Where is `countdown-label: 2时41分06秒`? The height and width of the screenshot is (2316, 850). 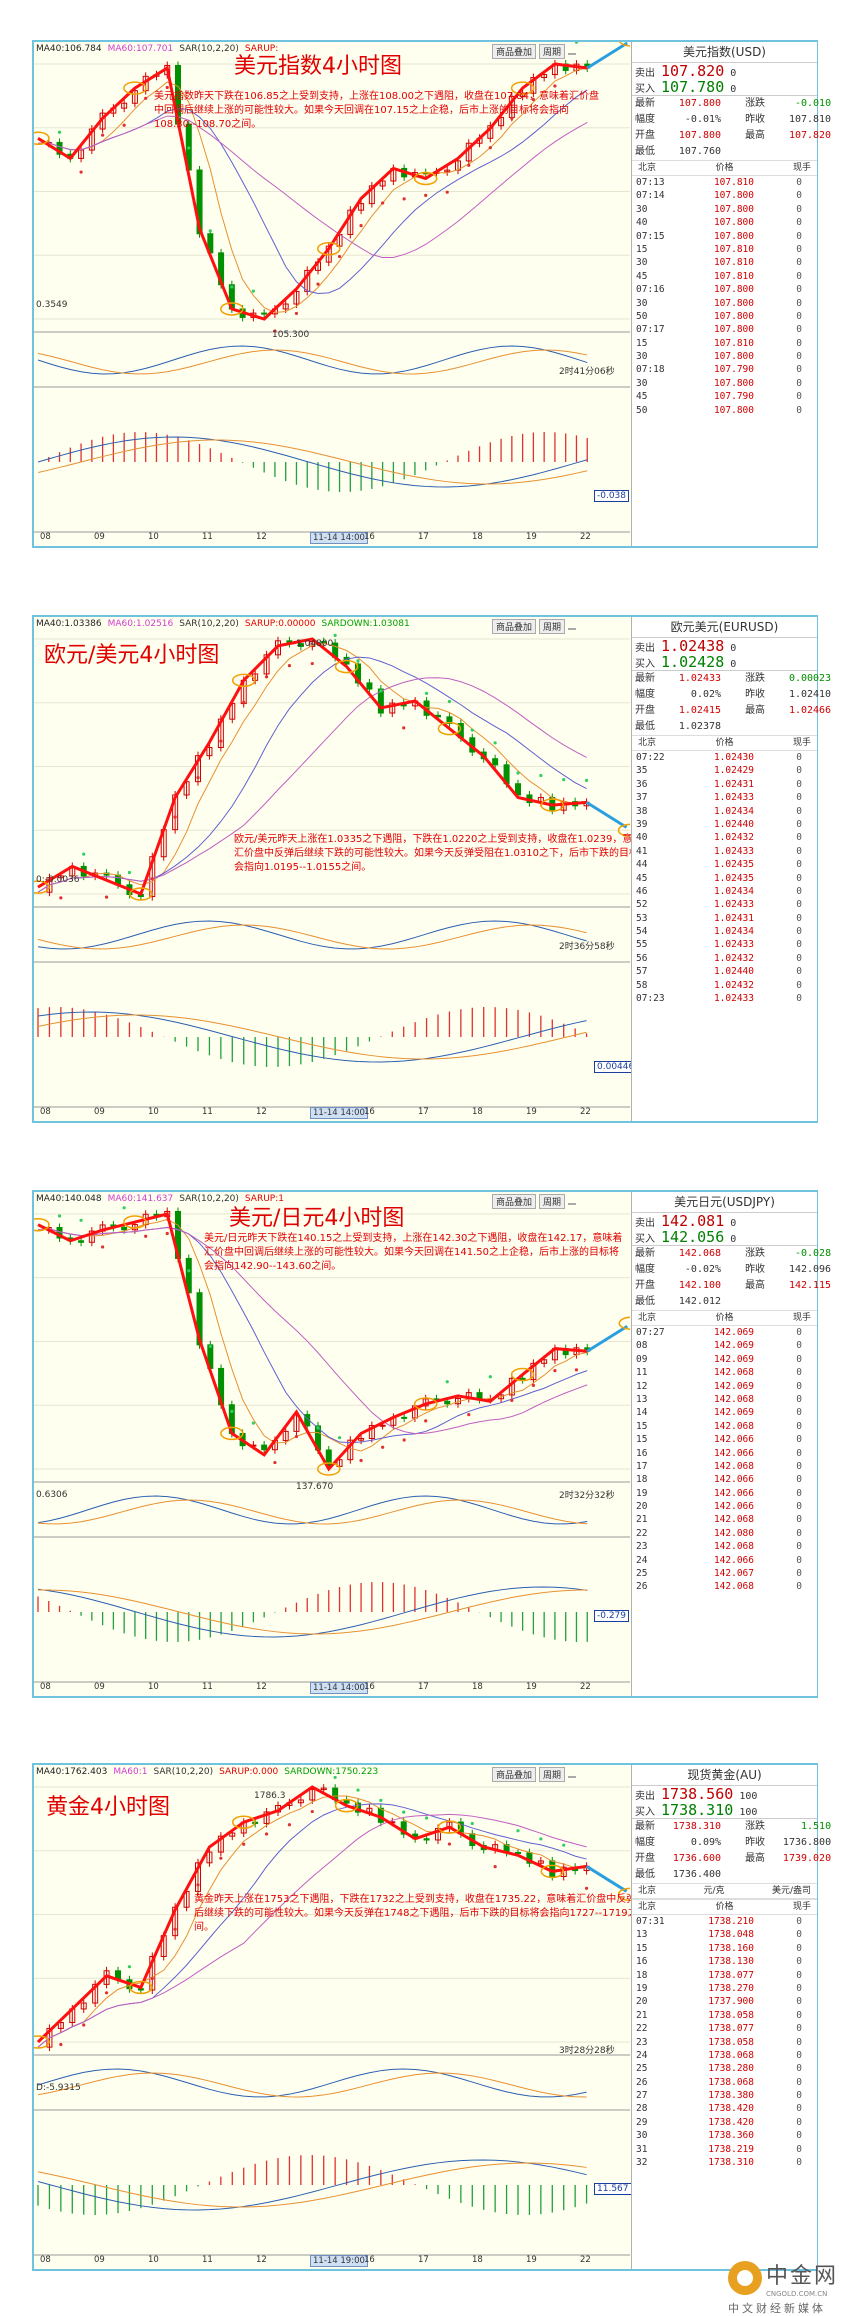
countdown-label: 2时41分06秒 is located at coordinates (587, 372).